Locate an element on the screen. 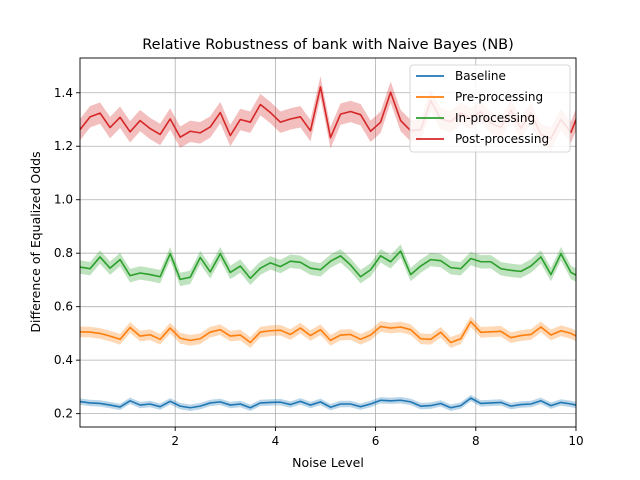  x-tick-label: 10 is located at coordinates (575, 441).